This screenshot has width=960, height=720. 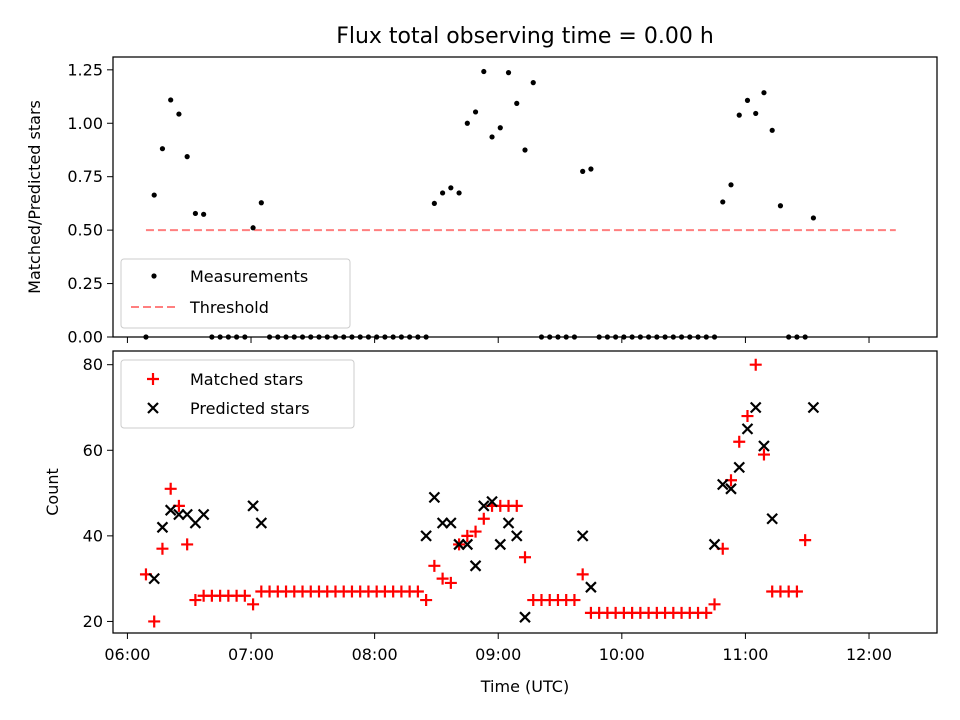 What do you see at coordinates (93, 535) in the screenshot?
I see `bottom-y-tick-label: 40` at bounding box center [93, 535].